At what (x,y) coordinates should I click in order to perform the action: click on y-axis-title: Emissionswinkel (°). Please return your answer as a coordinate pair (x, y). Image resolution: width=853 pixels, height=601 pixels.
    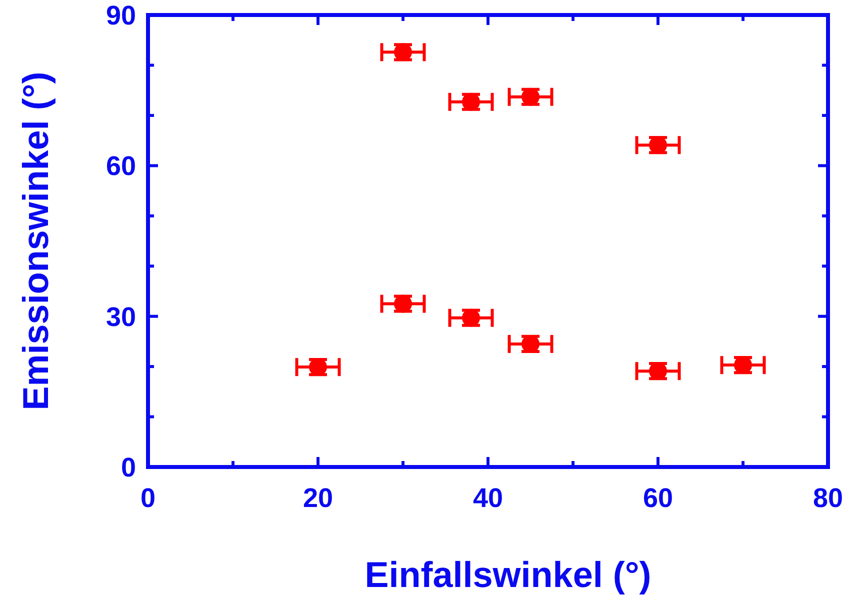
    Looking at the image, I should click on (35, 241).